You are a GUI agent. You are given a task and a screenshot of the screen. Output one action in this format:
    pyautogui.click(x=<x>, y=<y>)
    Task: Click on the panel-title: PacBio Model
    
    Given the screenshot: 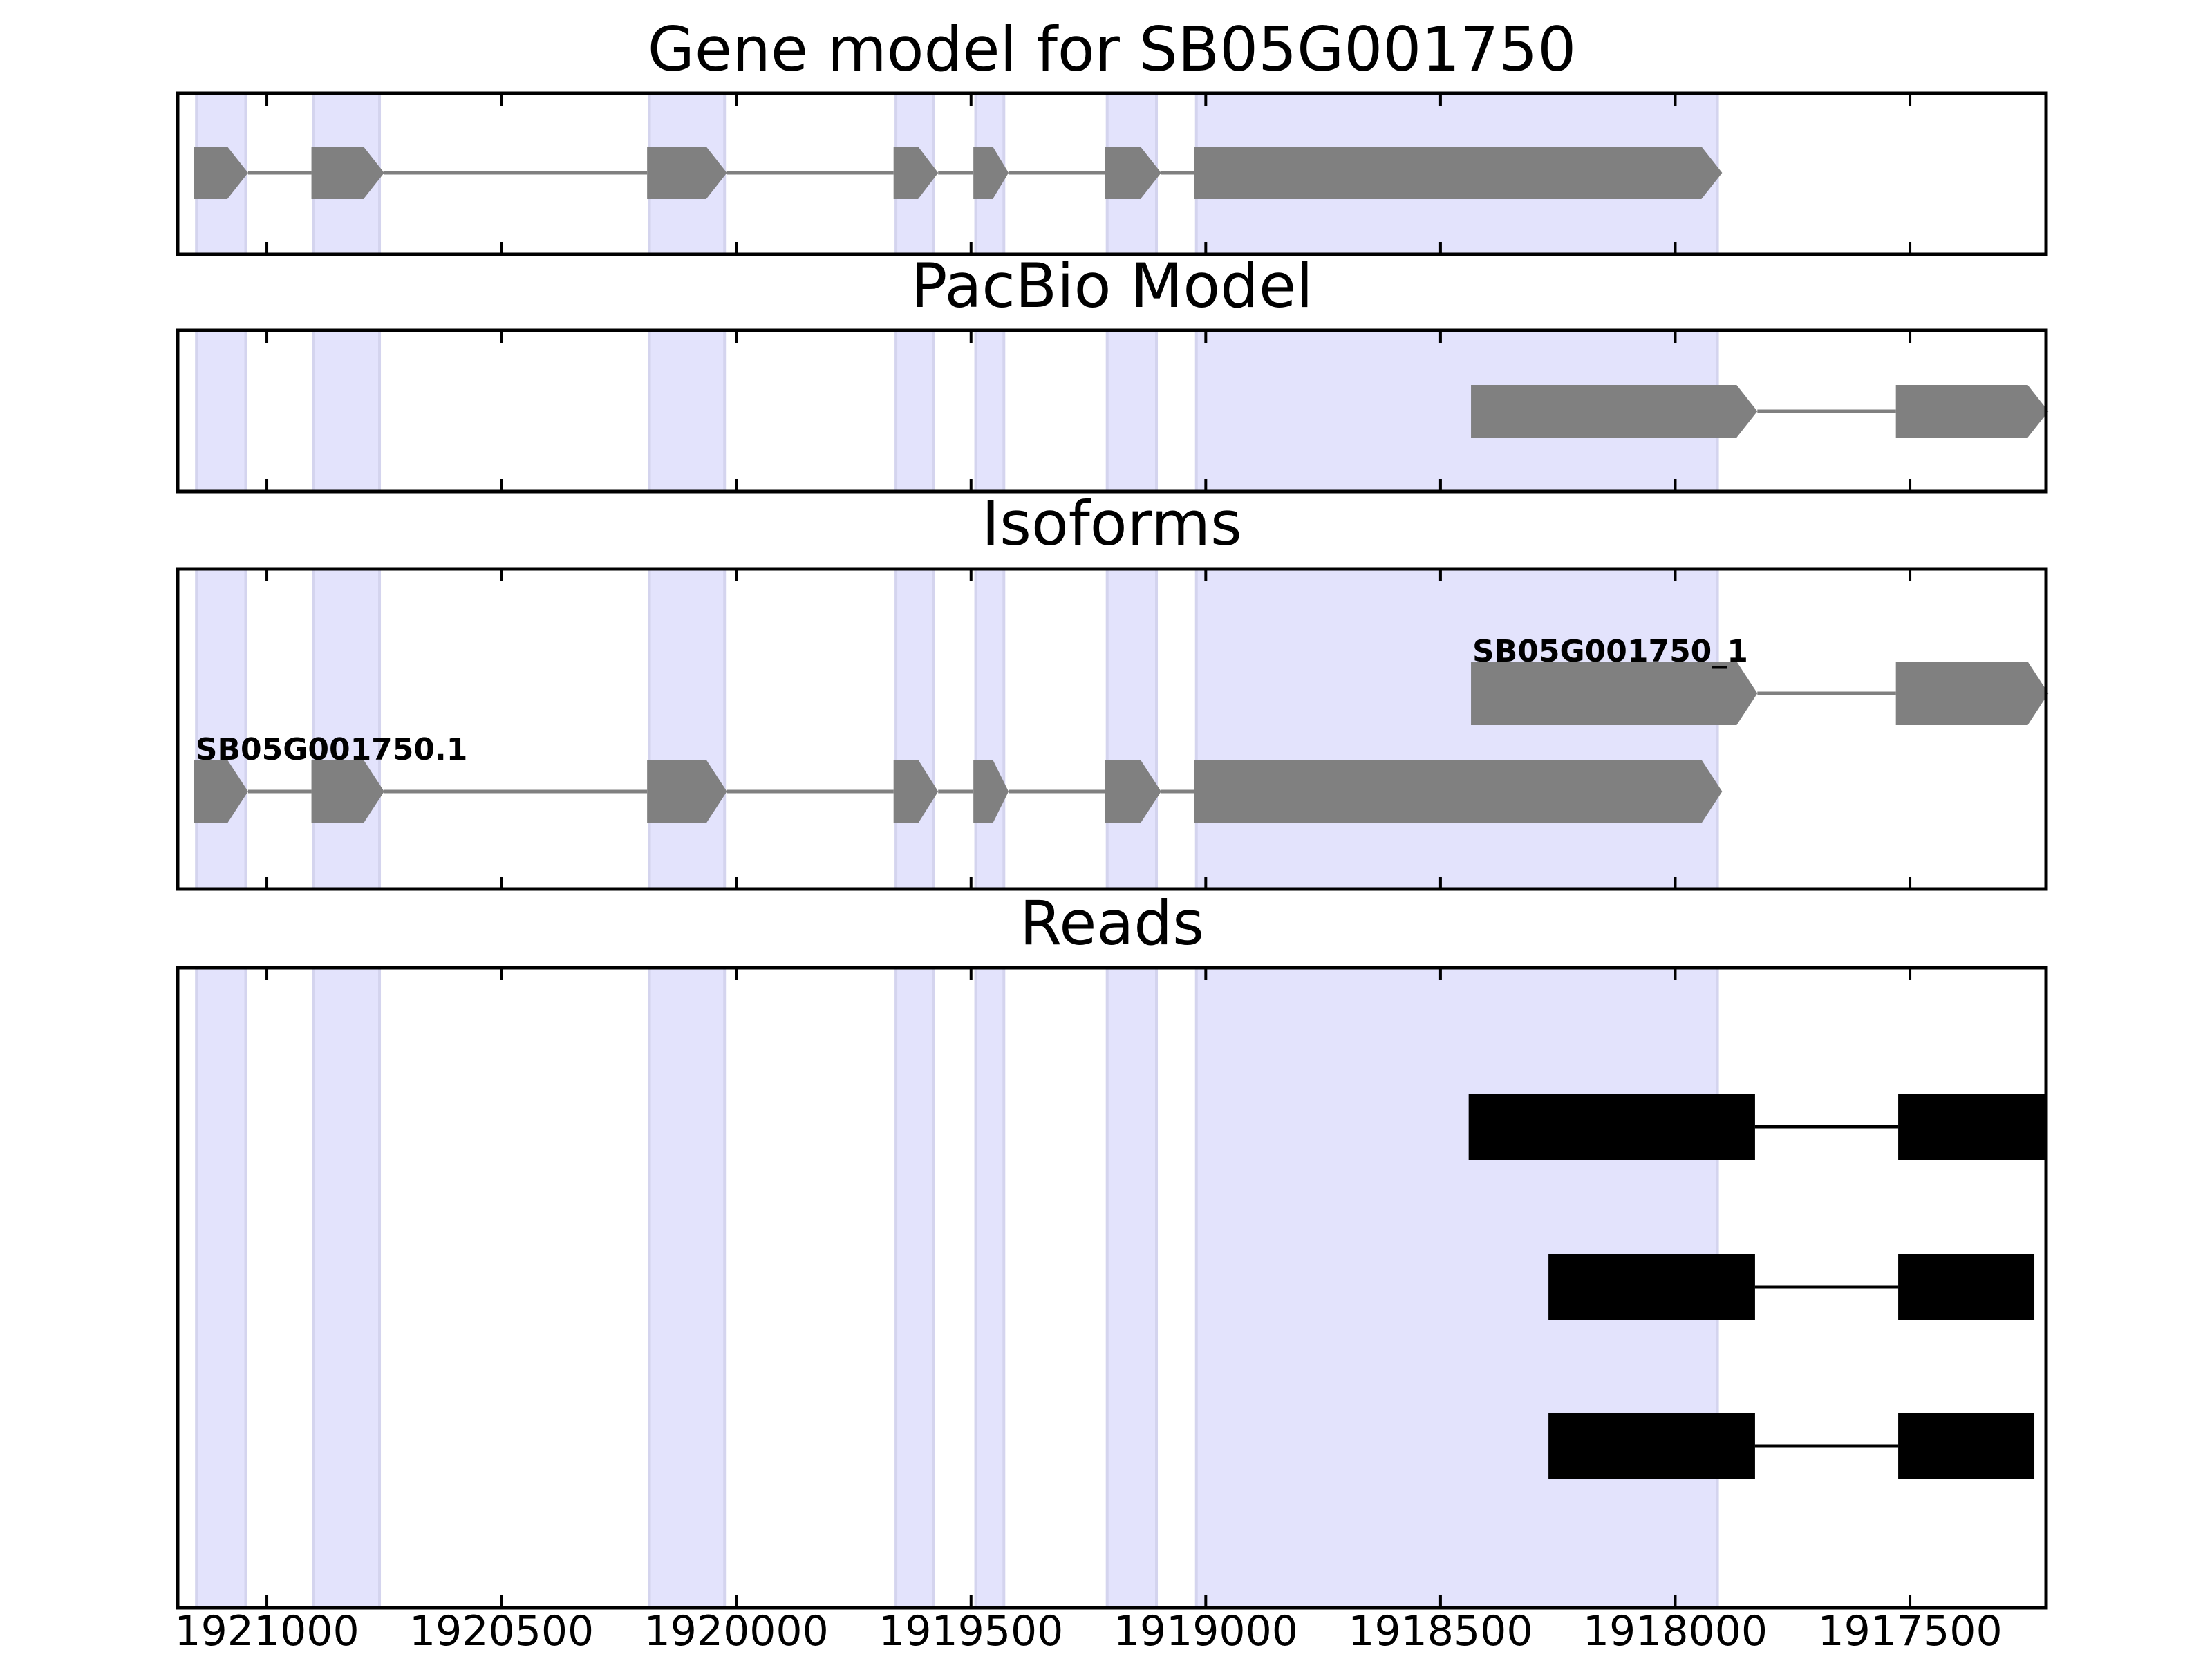 What is the action you would take?
    pyautogui.click(x=1111, y=285)
    